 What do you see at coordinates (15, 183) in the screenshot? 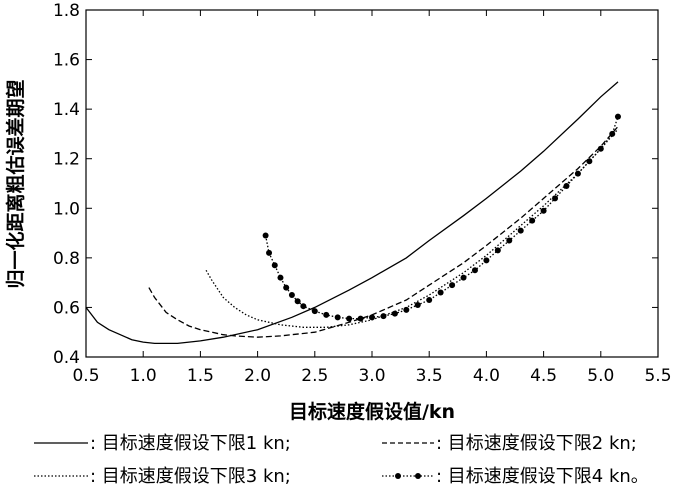
I see `y-axis-title: 归一化距离粗估误差期望` at bounding box center [15, 183].